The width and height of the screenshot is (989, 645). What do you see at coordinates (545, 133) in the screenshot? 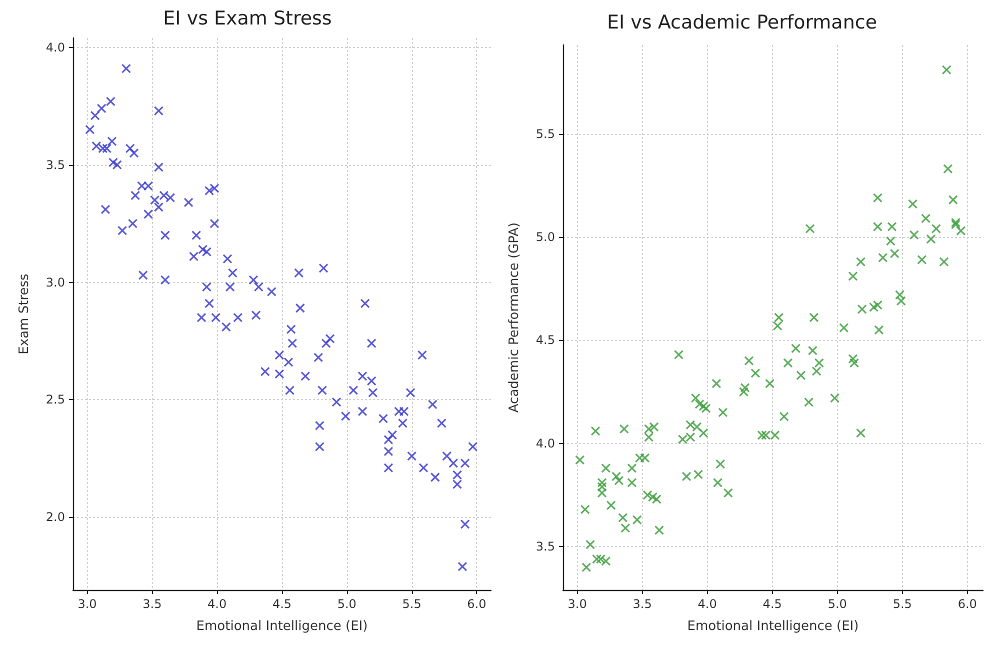
I see `y-tick-label: 5.5` at bounding box center [545, 133].